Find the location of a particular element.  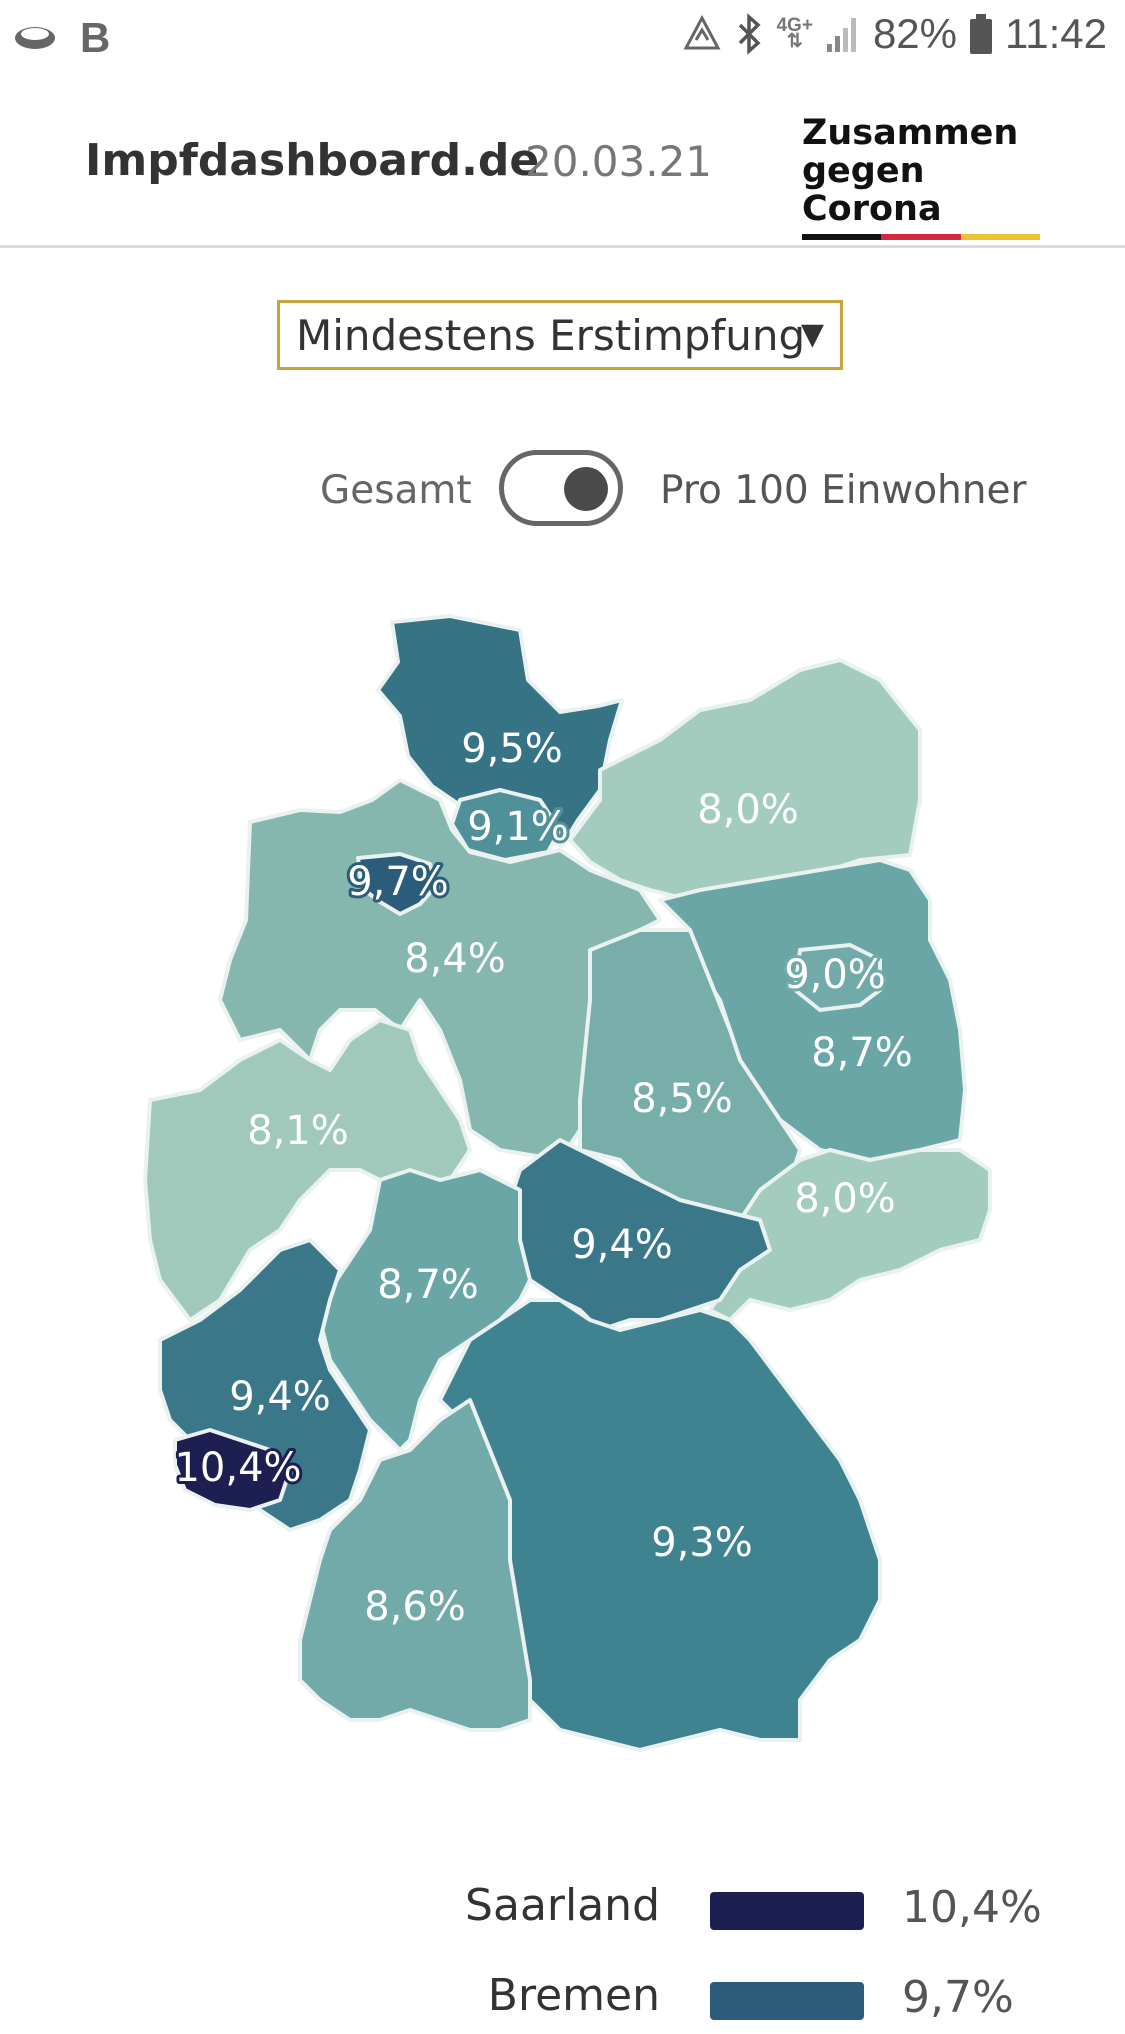

legend-row: Bremen 9,7% is located at coordinates (562, 1999).